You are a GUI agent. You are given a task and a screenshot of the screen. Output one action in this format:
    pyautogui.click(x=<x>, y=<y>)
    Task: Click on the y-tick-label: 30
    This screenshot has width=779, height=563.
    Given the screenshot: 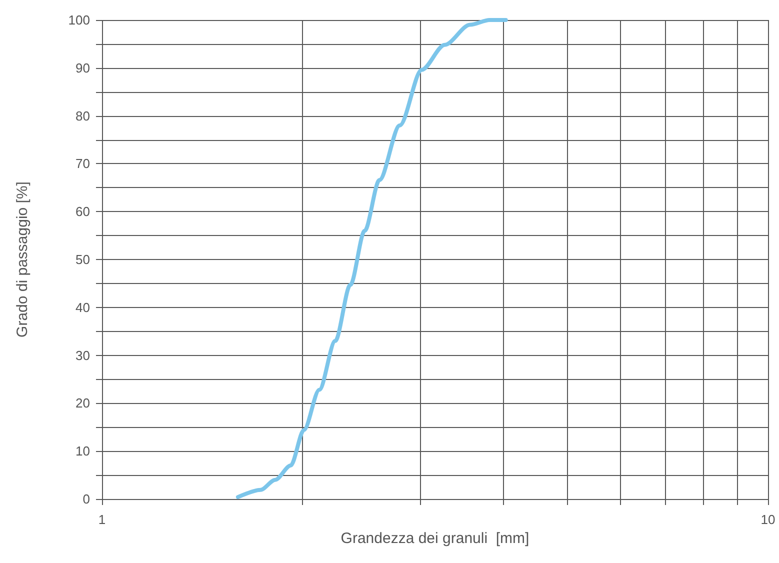 What is the action you would take?
    pyautogui.click(x=83, y=355)
    